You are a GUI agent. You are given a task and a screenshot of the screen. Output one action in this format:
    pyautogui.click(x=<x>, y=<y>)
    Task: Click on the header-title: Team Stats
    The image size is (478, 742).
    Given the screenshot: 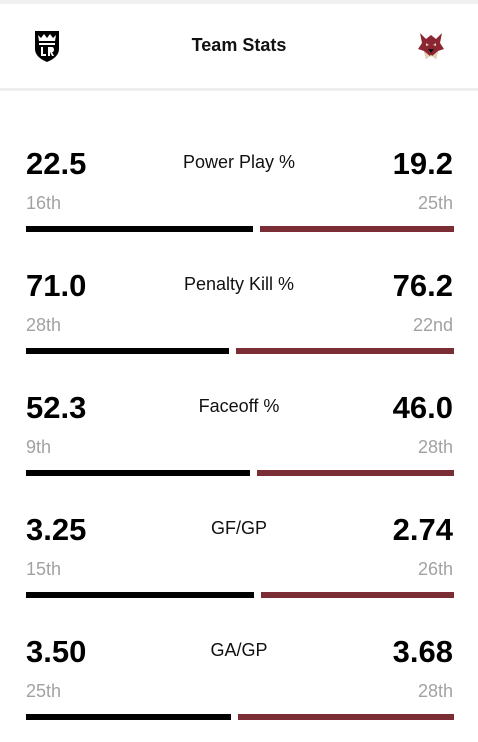 What is the action you would take?
    pyautogui.click(x=239, y=45)
    